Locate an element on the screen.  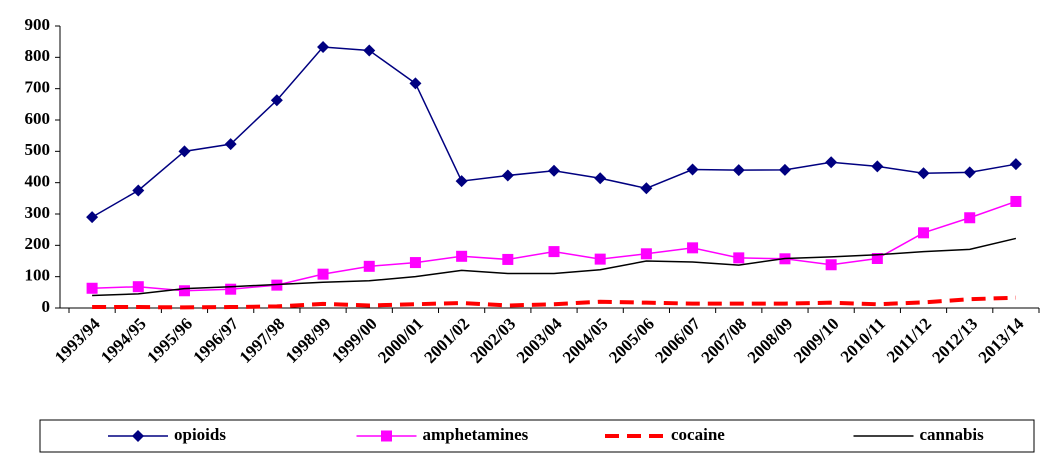
x-tick-label: 2003/04 is located at coordinates (539, 340).